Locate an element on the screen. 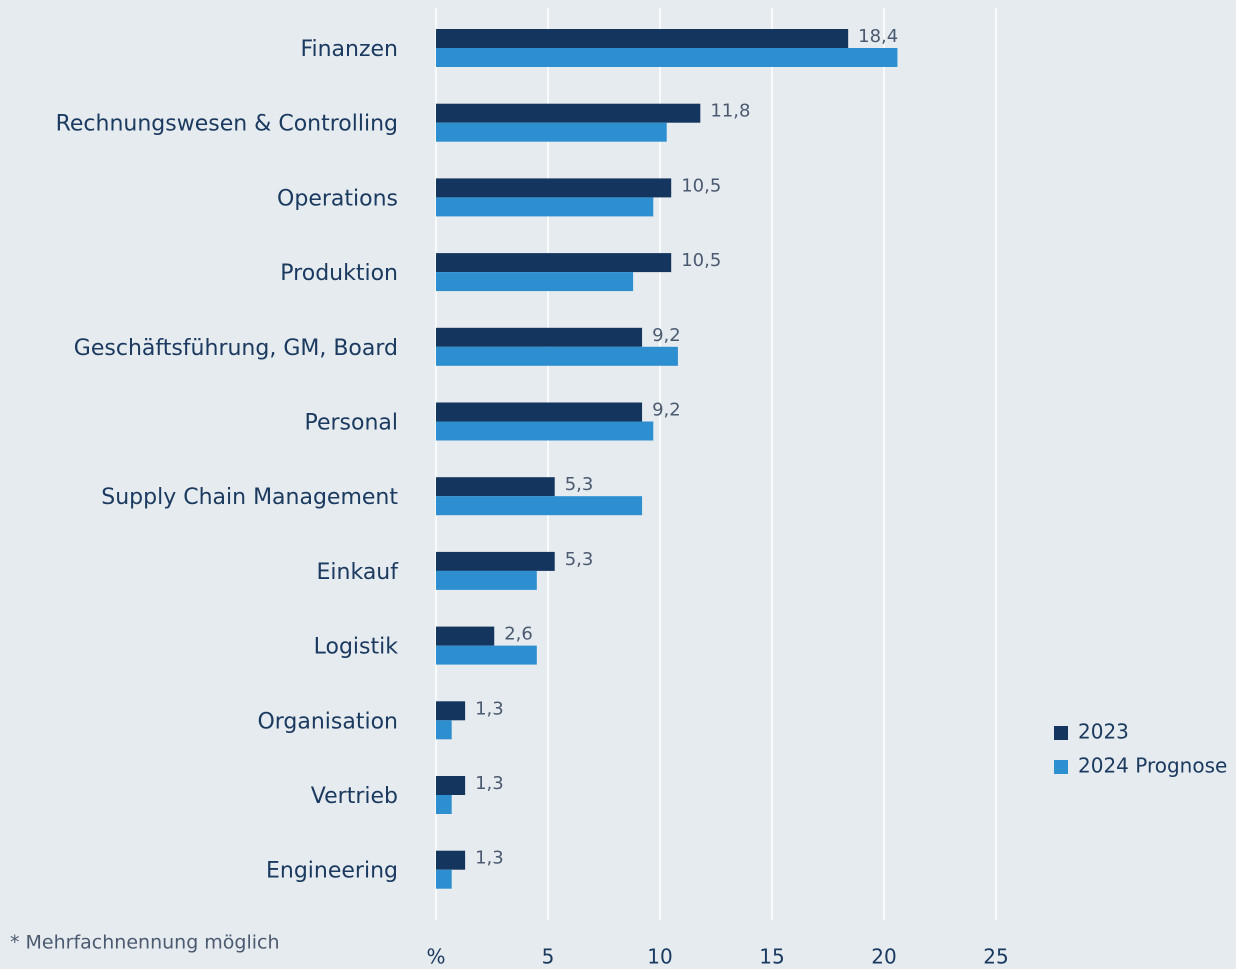  x-tick-label: 25 is located at coordinates (995, 957).